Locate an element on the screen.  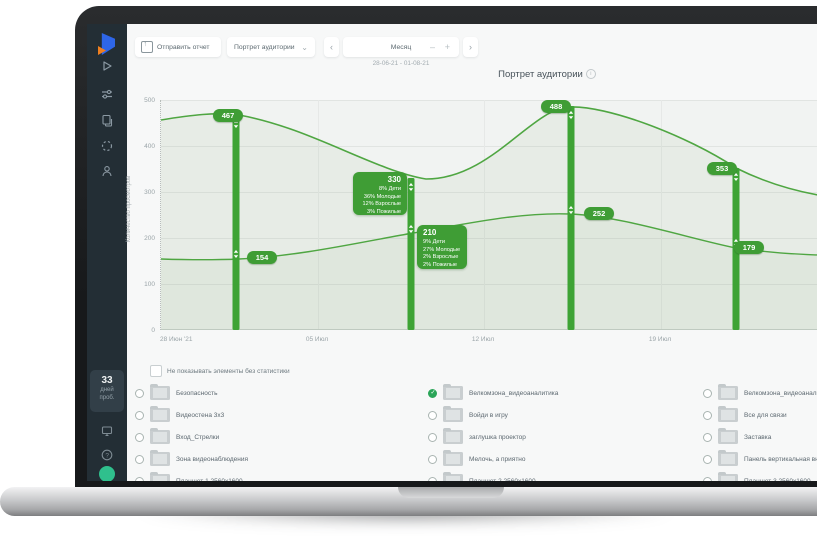
tooltip-value: 330 is located at coordinates (394, 179).